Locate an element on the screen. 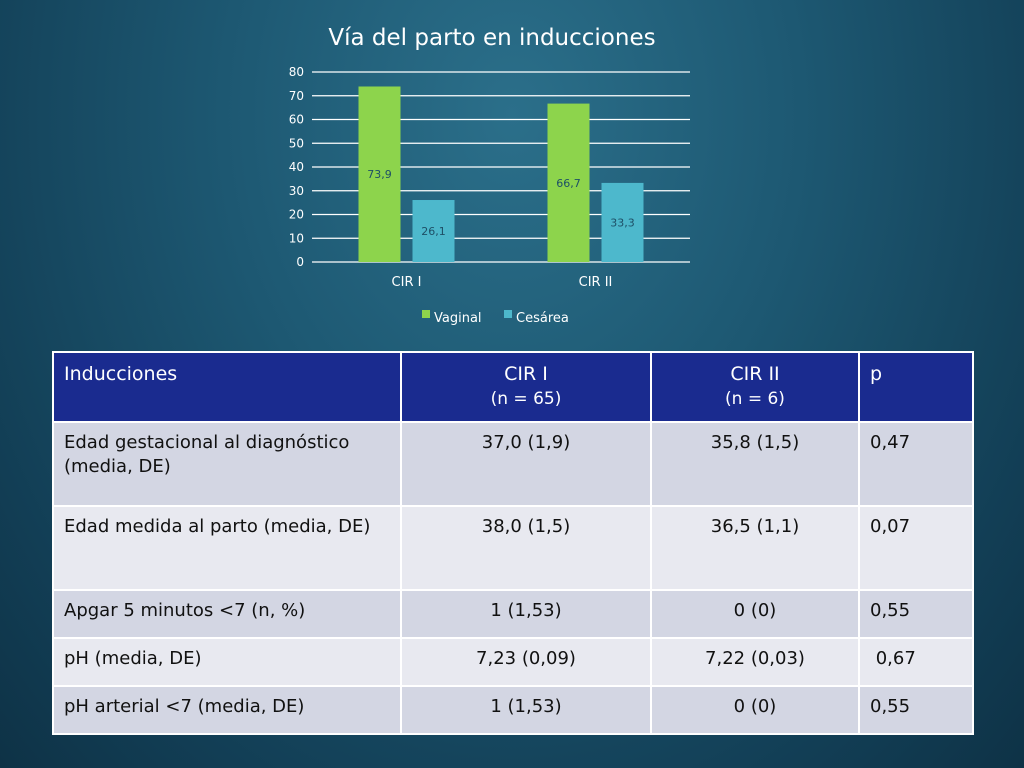 The height and width of the screenshot is (768, 1024). data-label: 33,3 is located at coordinates (622, 222).